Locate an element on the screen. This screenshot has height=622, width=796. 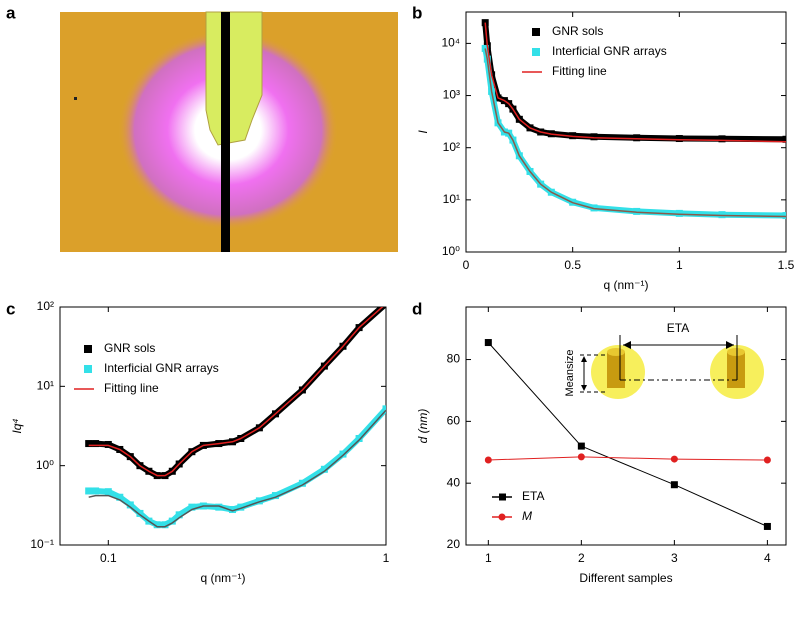
y-tick-label: 10⁻¹ is located at coordinates (42, 544).